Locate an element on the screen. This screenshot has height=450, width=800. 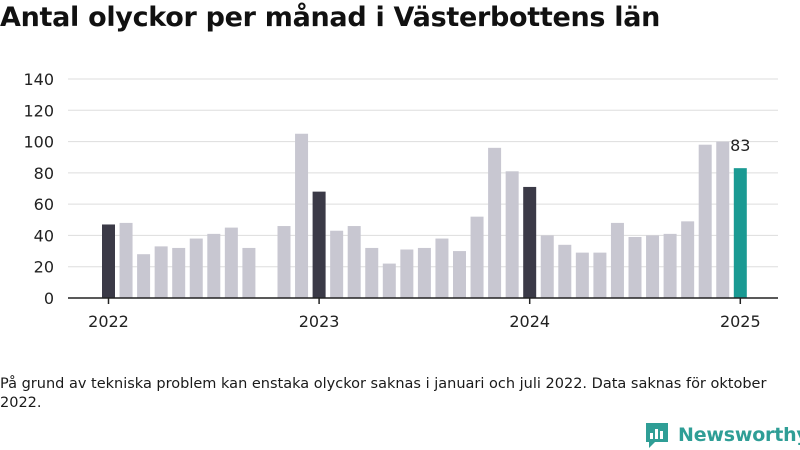
y-tick-label: 80 is located at coordinates (44, 173).